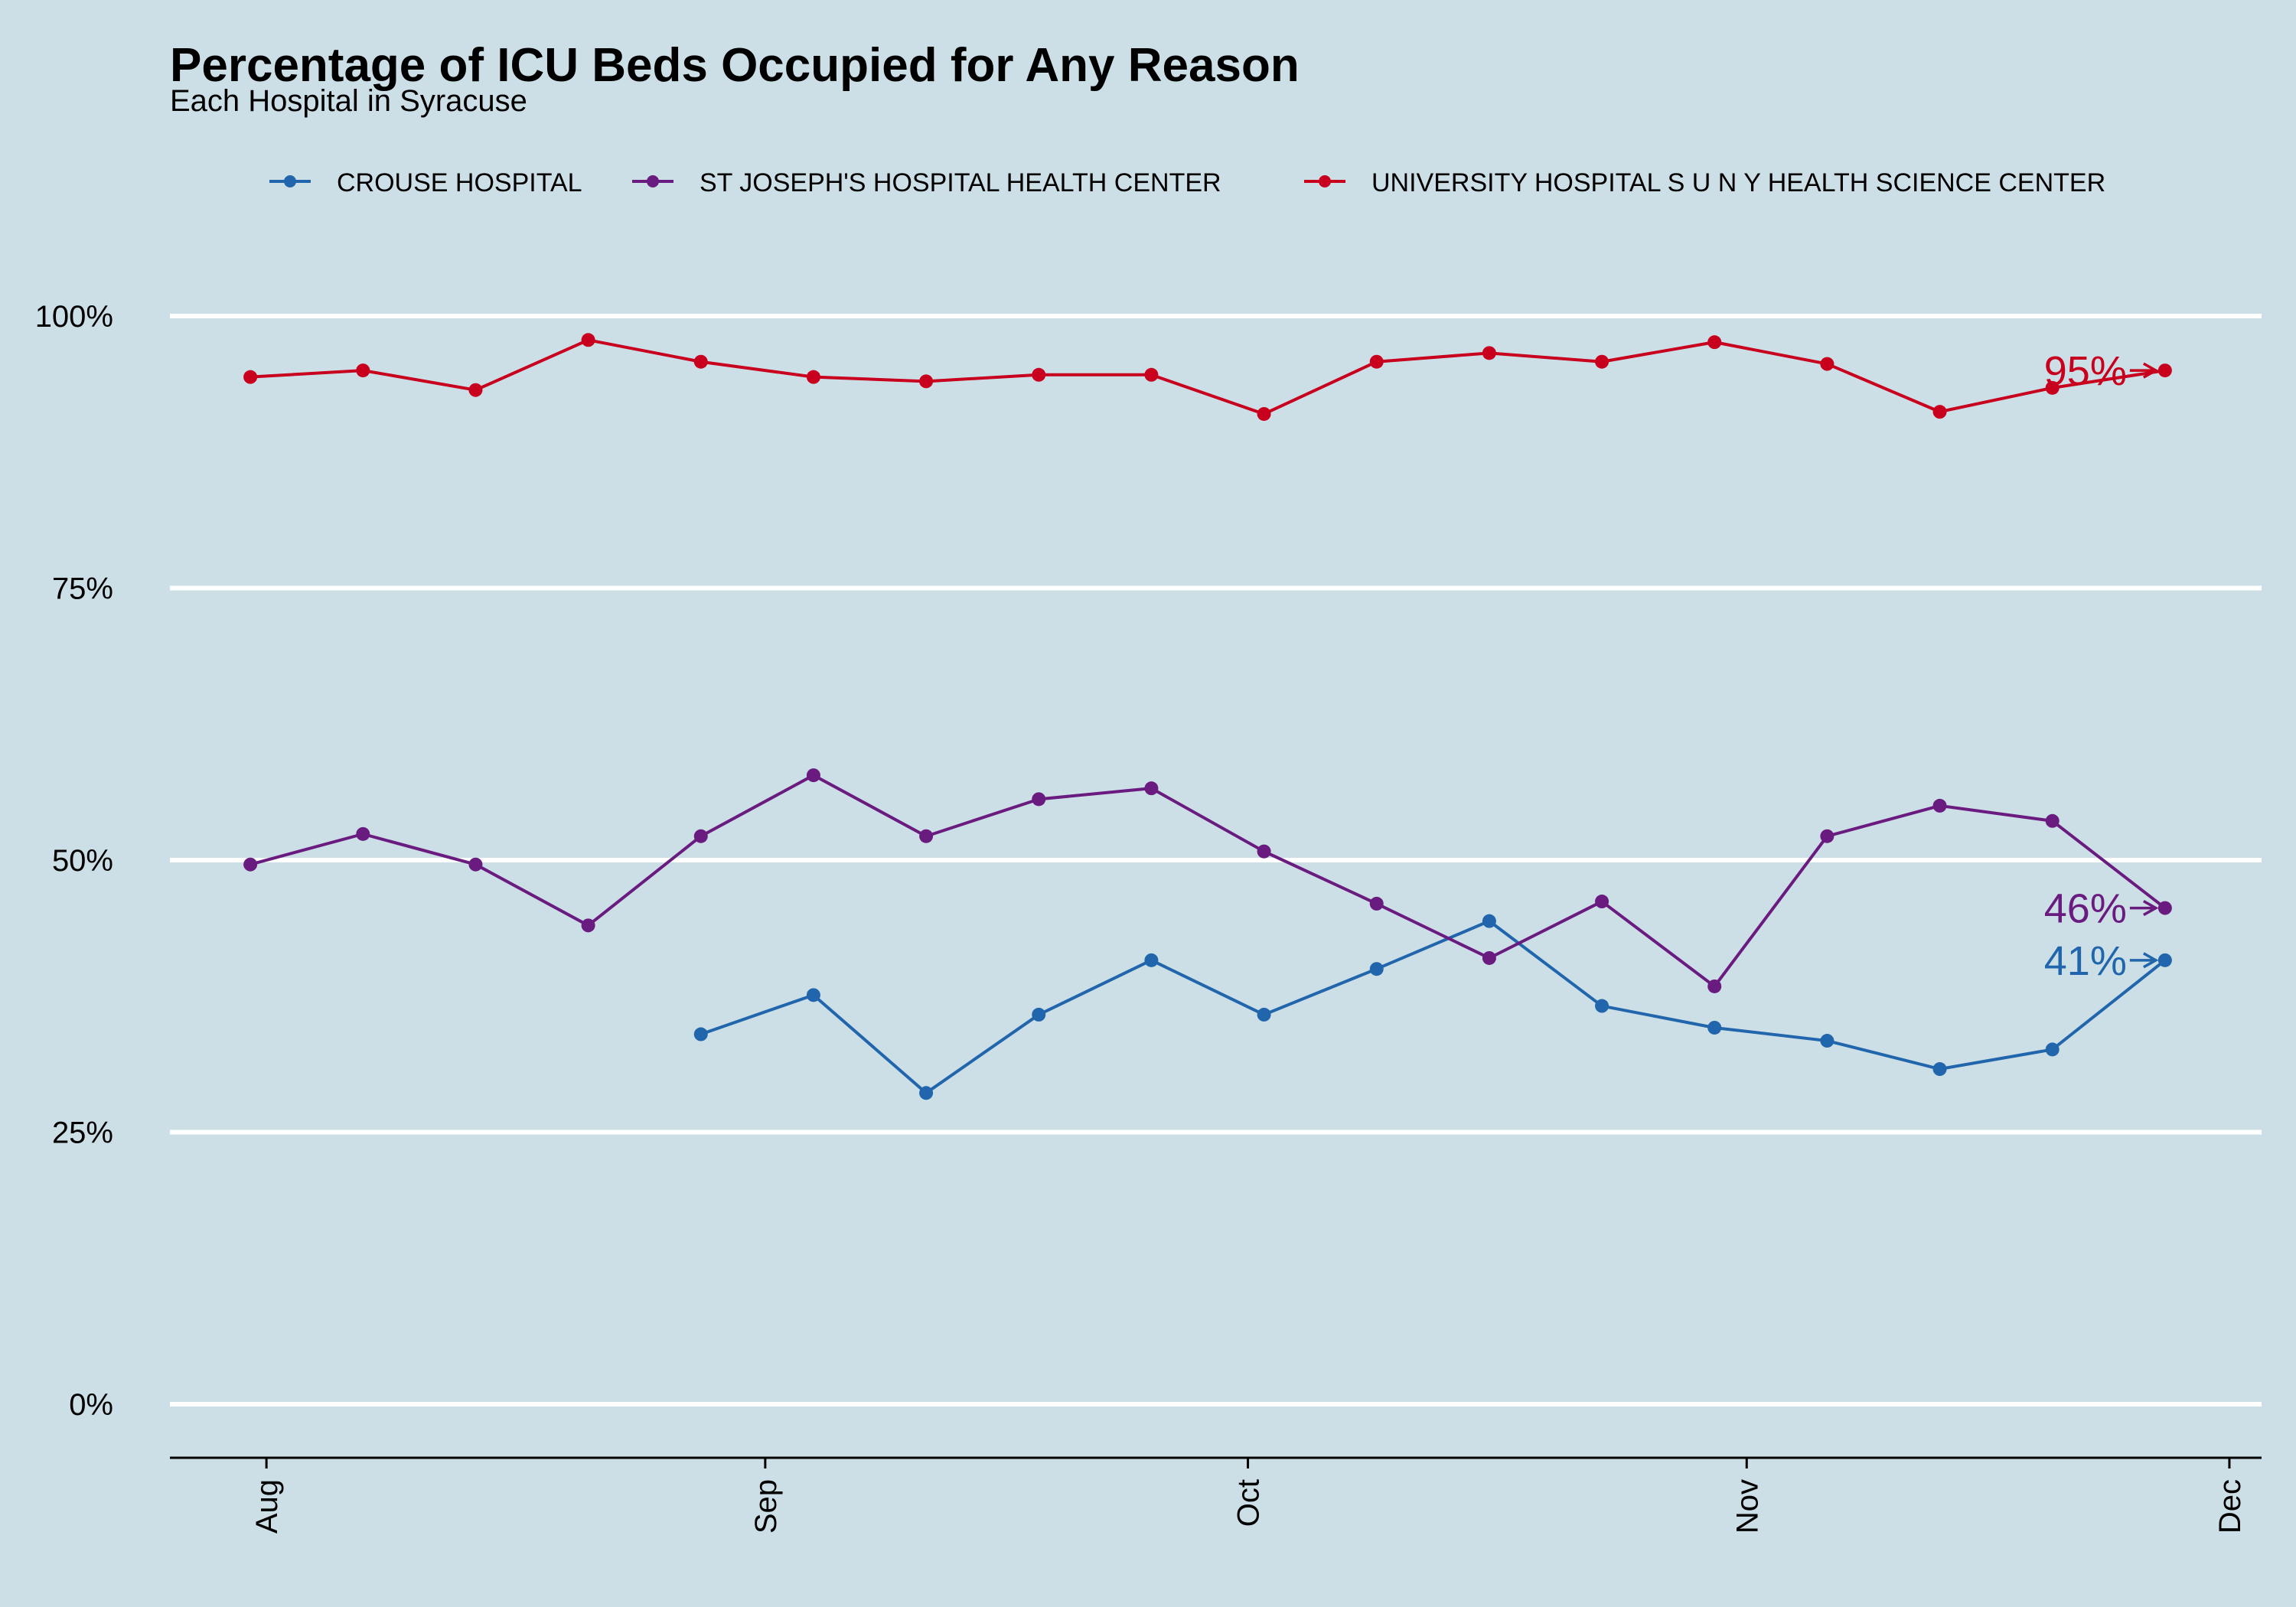 This screenshot has height=1607, width=2296. I want to click on end-value-label: 95%, so click(2085, 371).